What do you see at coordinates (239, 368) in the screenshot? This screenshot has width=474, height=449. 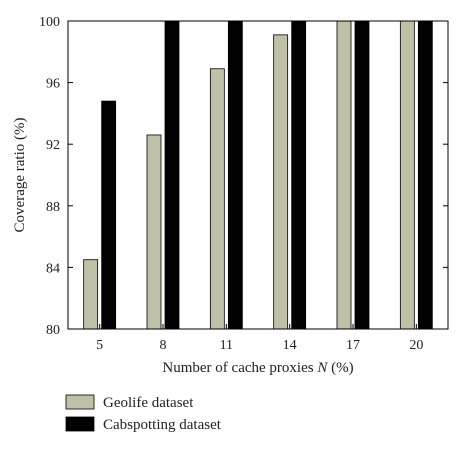 I see `x-axis-label-text: Number of cache proxies` at bounding box center [239, 368].